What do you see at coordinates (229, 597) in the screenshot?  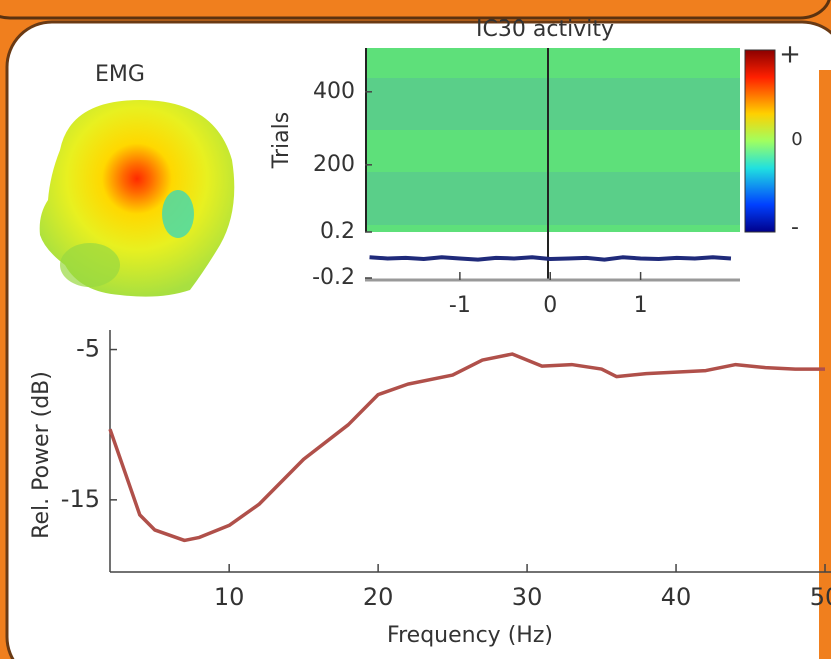 I see `x-tick-label: 10` at bounding box center [229, 597].